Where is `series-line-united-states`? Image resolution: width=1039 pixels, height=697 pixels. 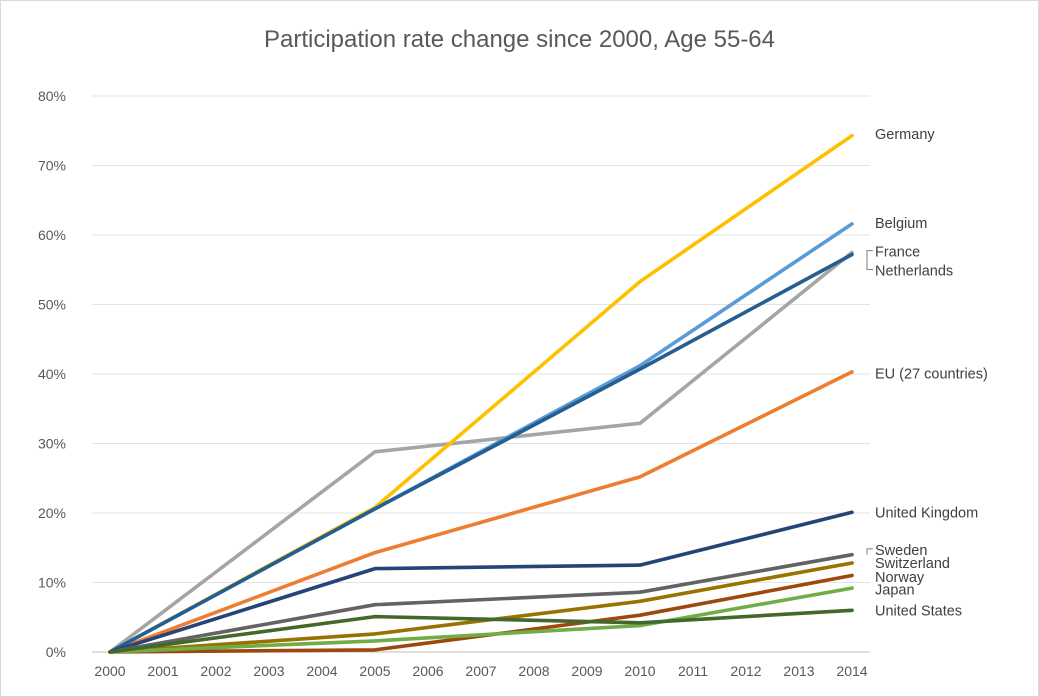
series-line-united-states is located at coordinates (481, 631).